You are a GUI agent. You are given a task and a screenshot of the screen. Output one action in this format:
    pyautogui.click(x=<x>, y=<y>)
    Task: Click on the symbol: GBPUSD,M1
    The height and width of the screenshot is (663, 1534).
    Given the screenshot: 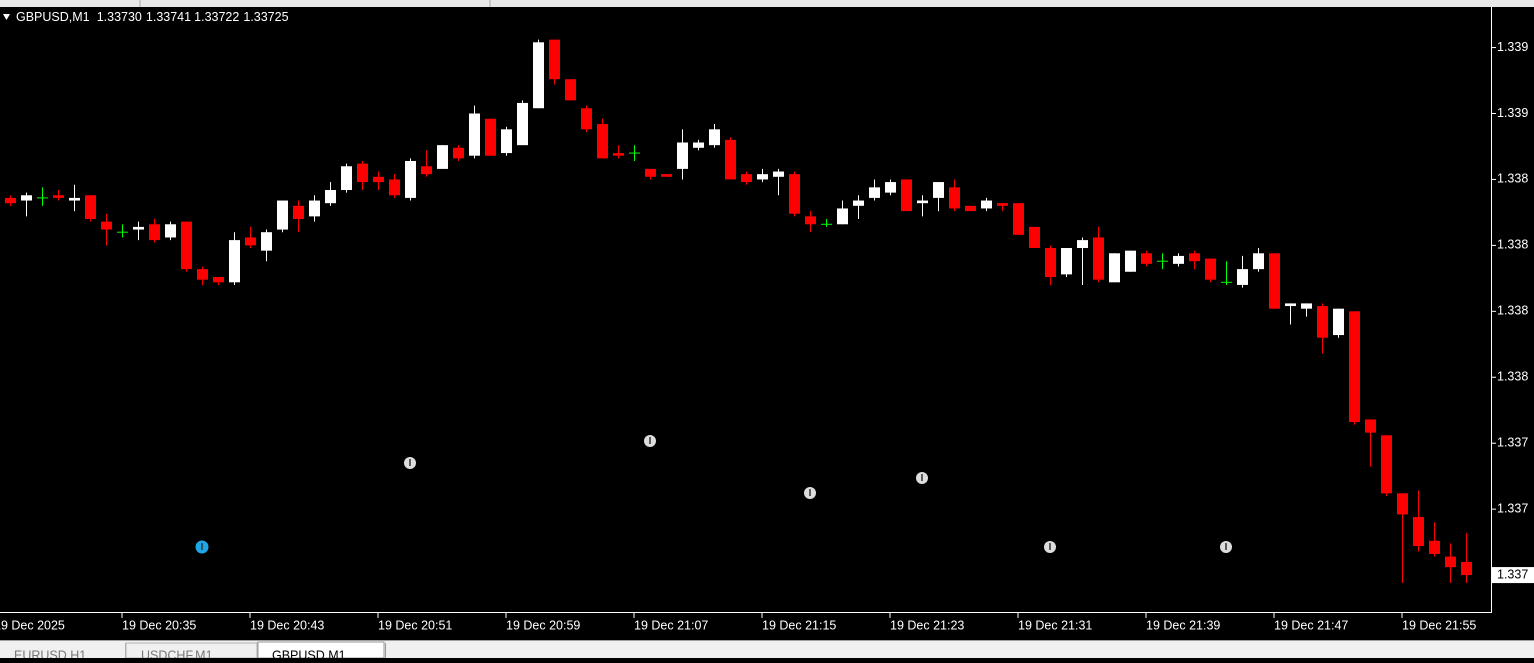 What is the action you would take?
    pyautogui.click(x=53, y=17)
    